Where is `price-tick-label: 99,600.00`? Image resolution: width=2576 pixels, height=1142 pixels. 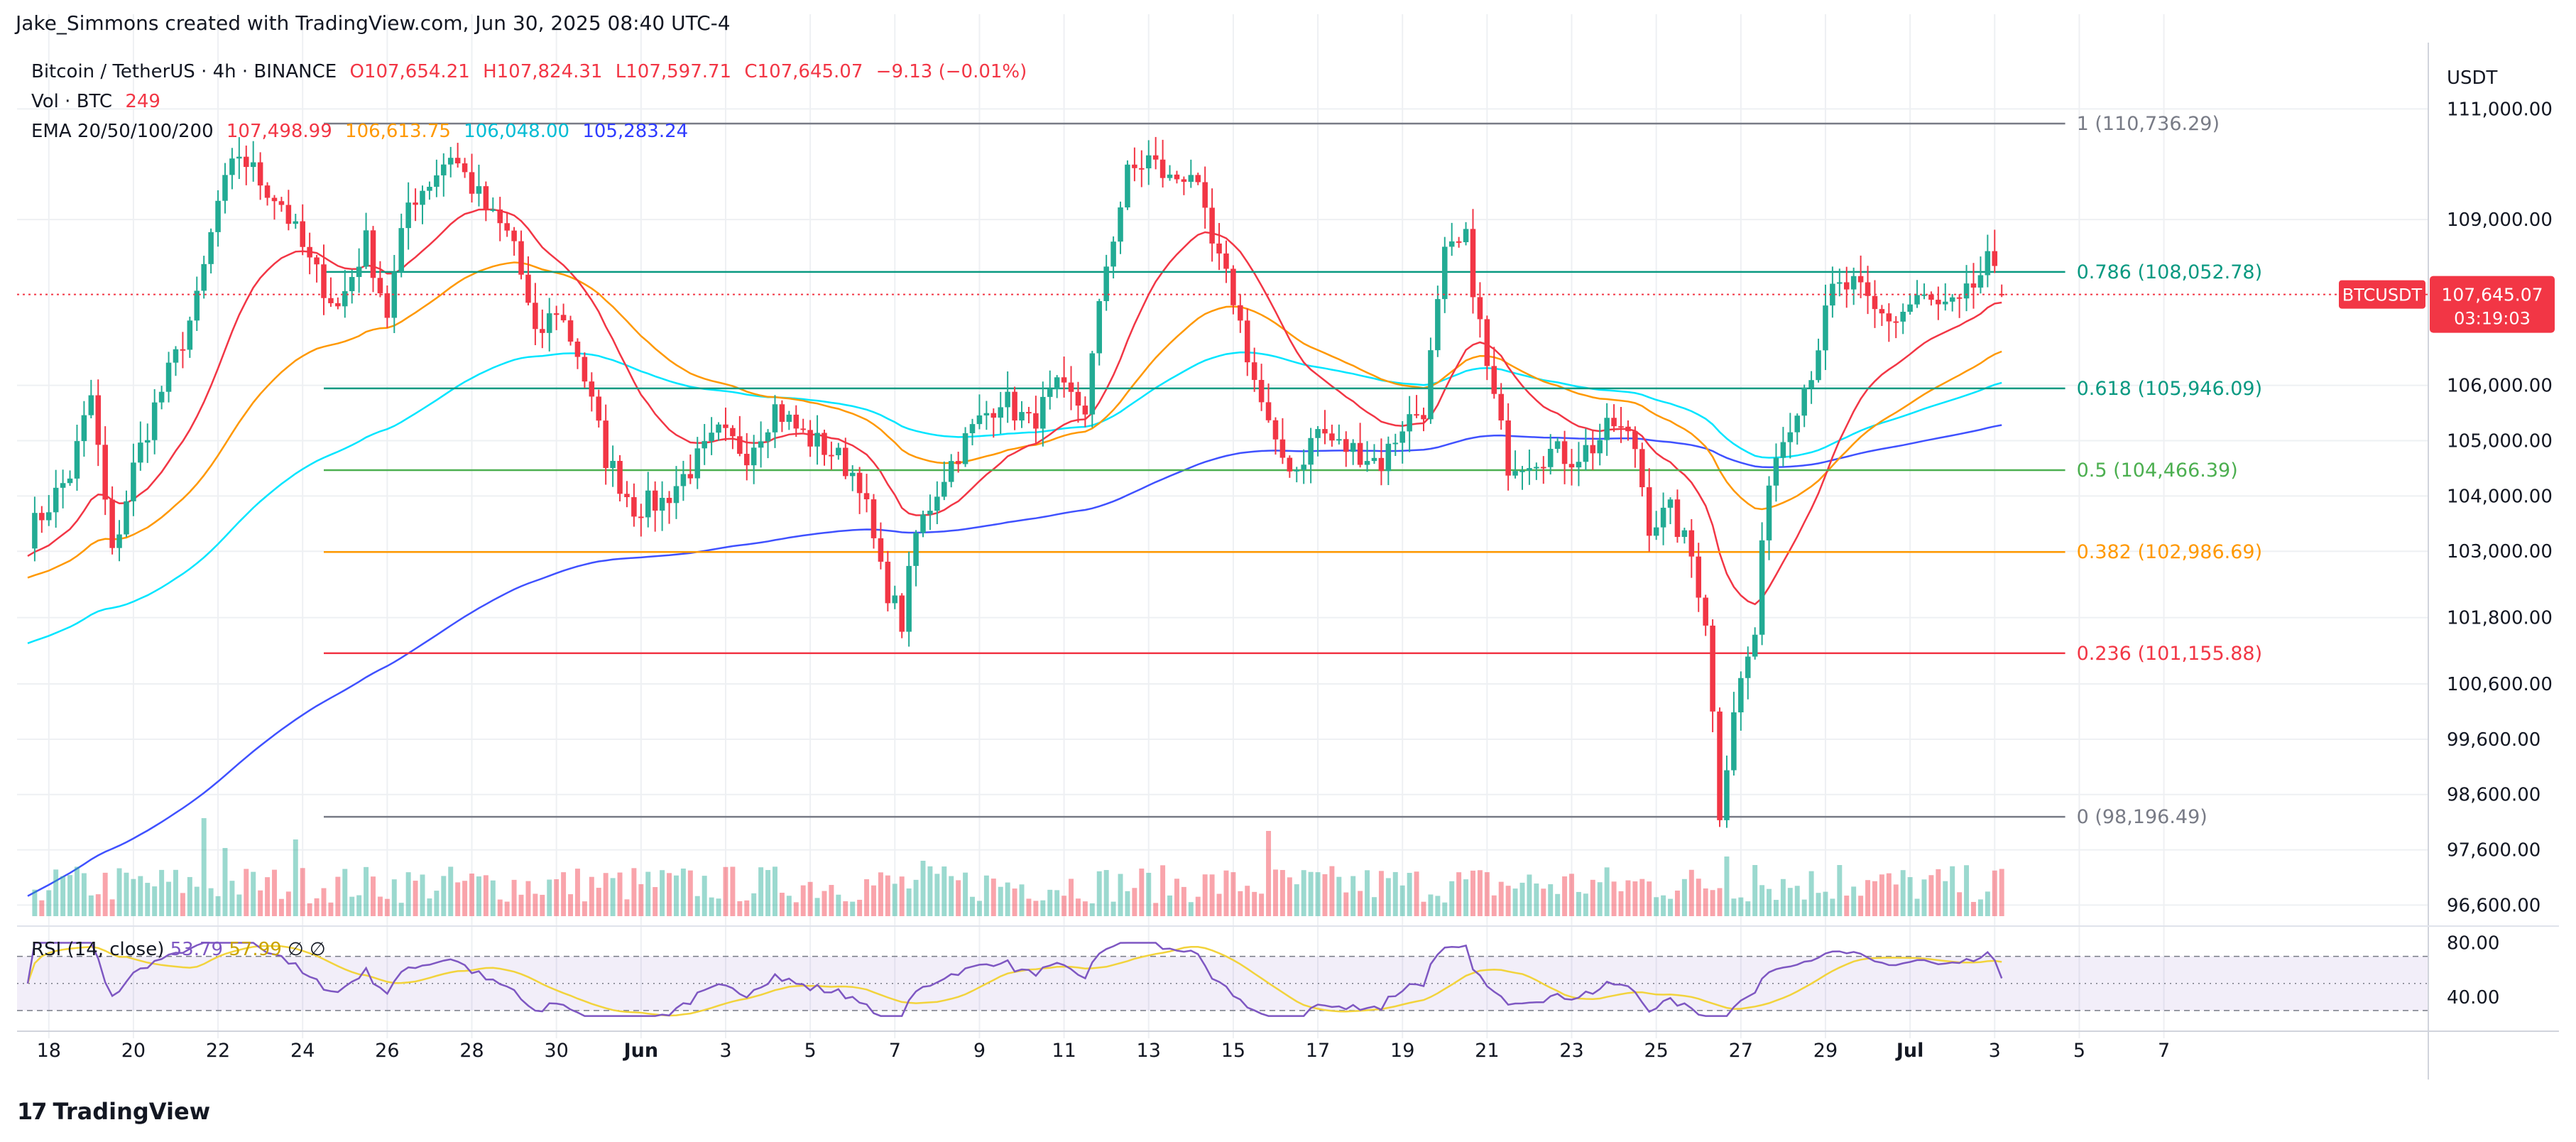
price-tick-label: 99,600.00 is located at coordinates (2493, 740).